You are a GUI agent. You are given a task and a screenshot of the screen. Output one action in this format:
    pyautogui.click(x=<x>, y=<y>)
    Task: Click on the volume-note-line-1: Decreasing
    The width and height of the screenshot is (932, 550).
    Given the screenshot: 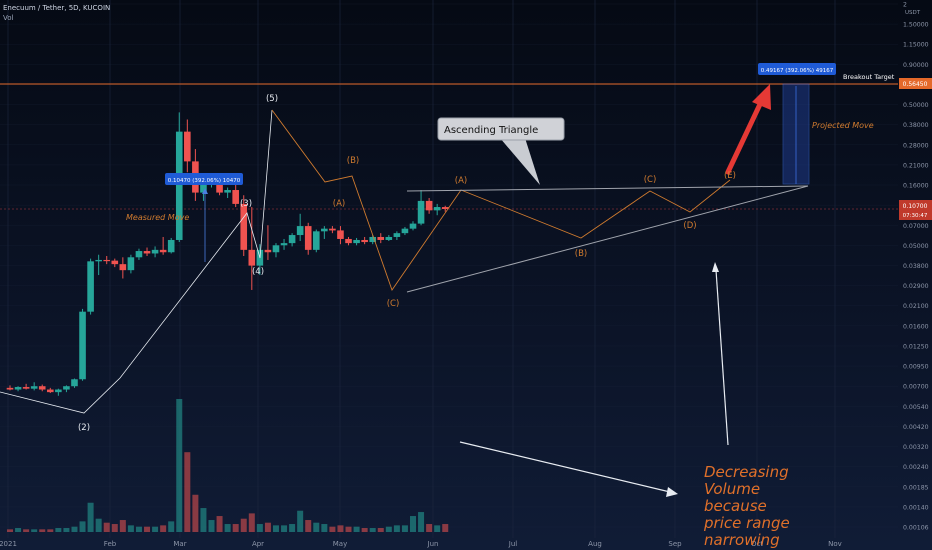 What is the action you would take?
    pyautogui.click(x=746, y=472)
    